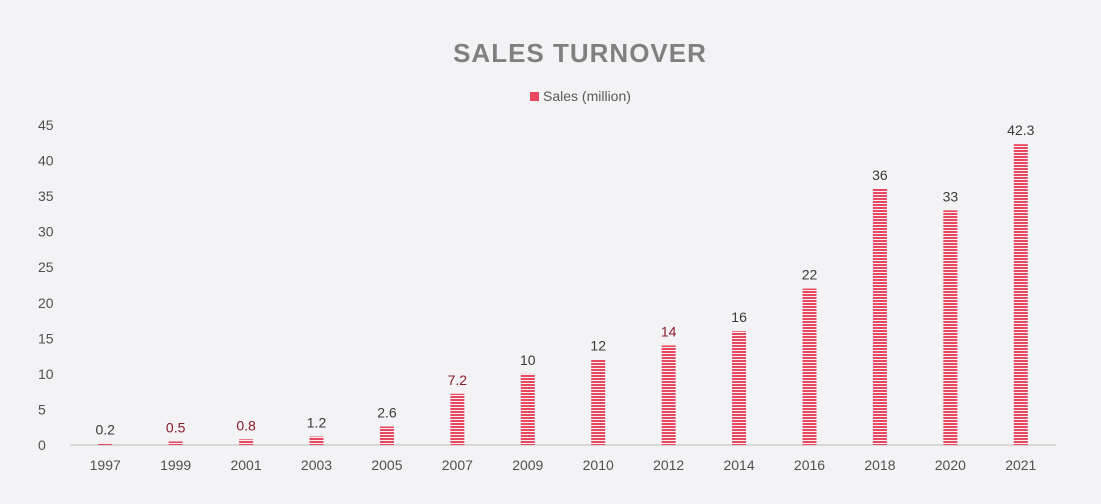 The image size is (1101, 504). What do you see at coordinates (246, 425) in the screenshot?
I see `data-label: 0.8` at bounding box center [246, 425].